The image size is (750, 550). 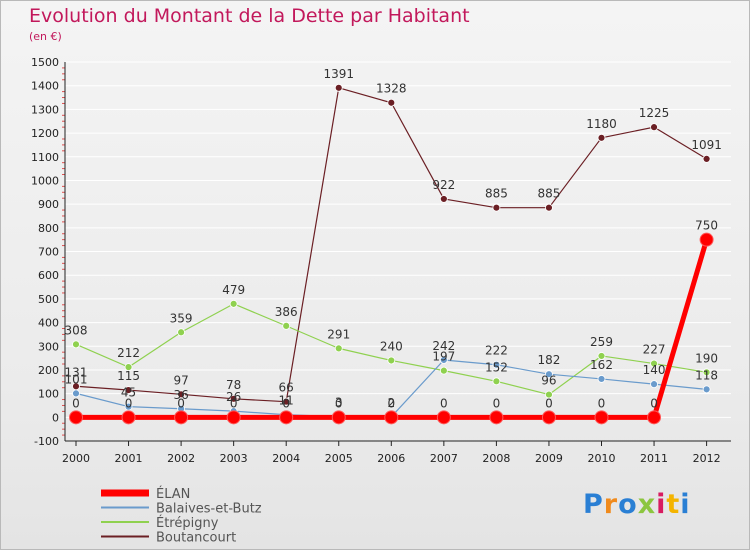 I want to click on x-tick-label: 2012, so click(x=707, y=458).